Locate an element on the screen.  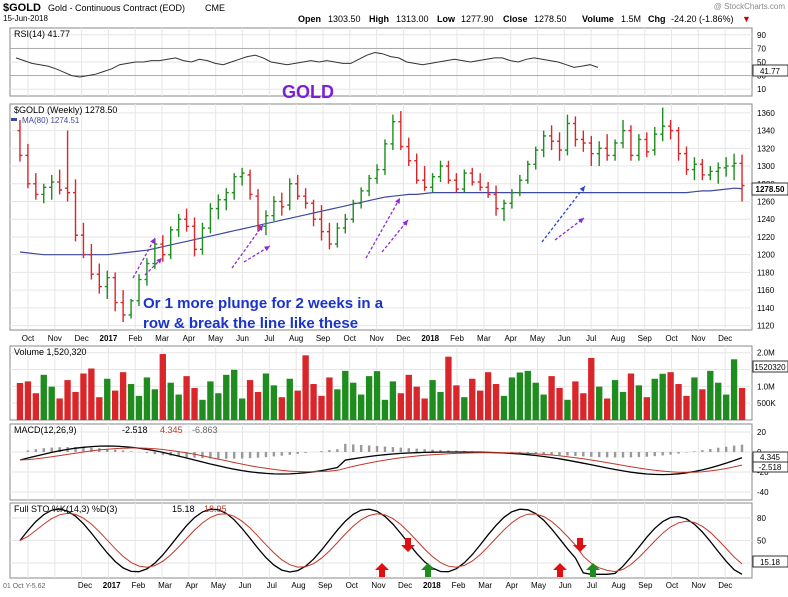
sto-value-2: 18.95 is located at coordinates (215, 509).